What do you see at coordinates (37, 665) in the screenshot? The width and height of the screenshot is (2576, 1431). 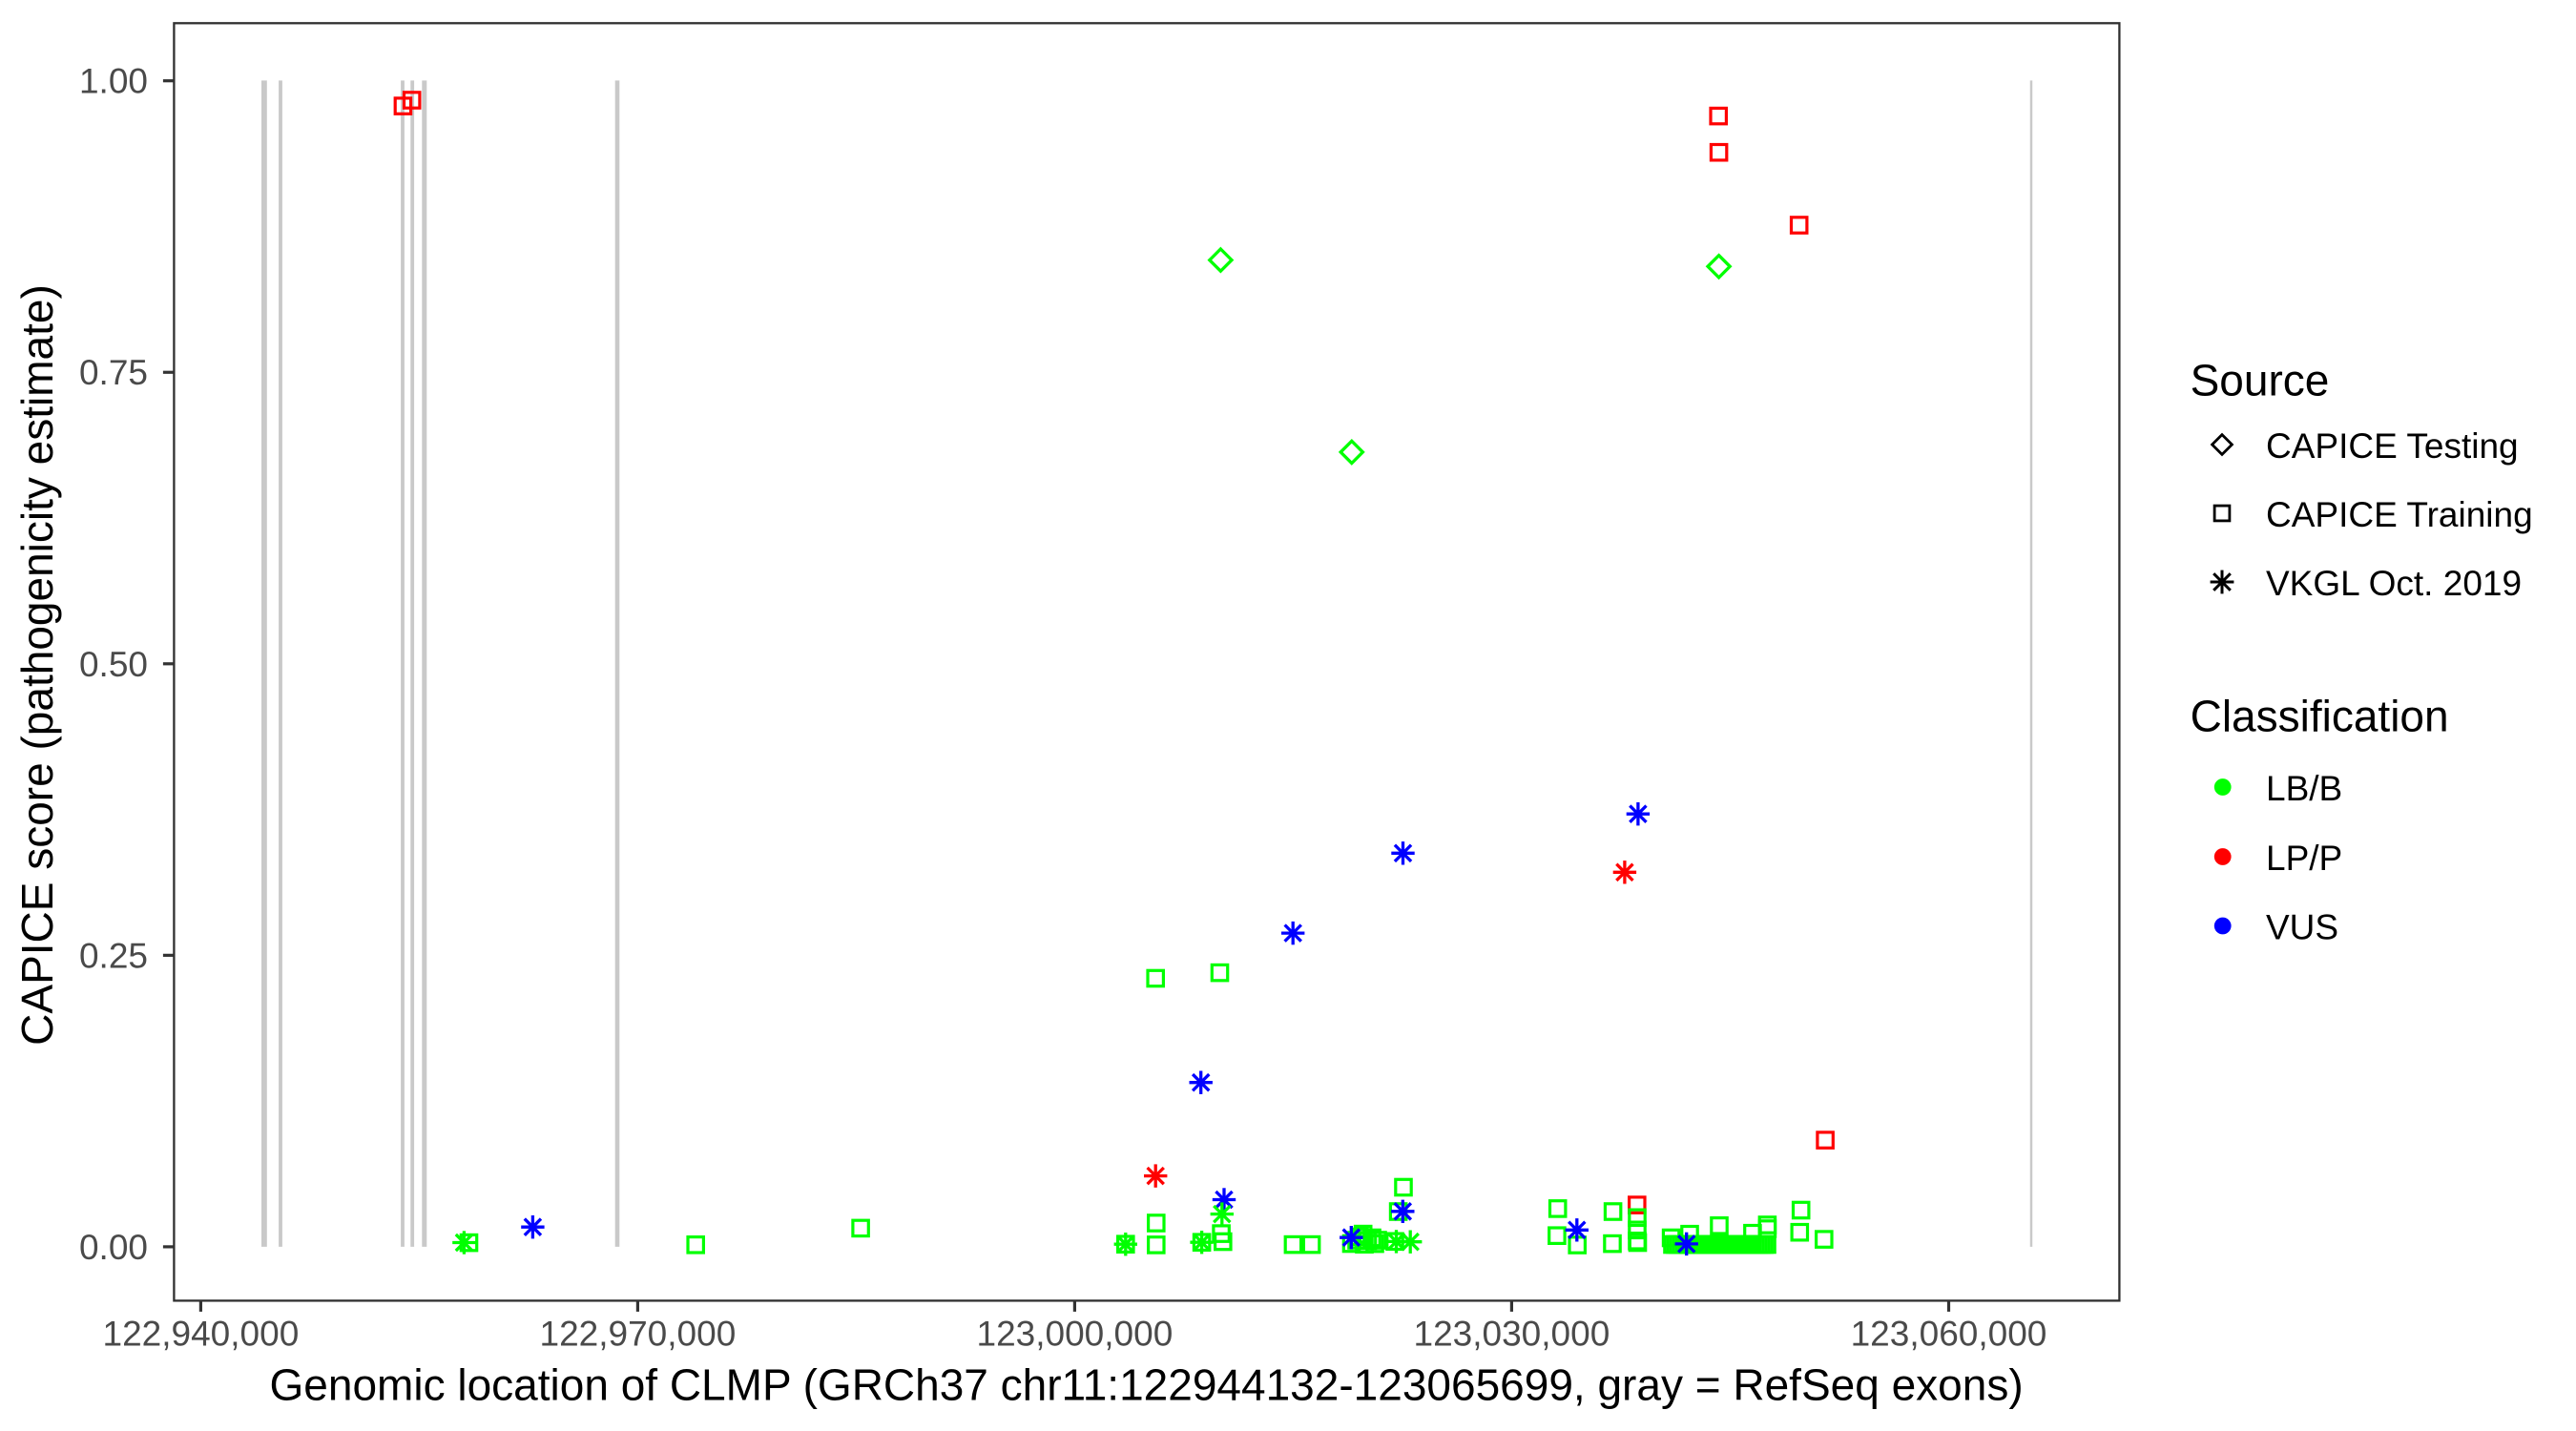 I see `svg-text:CAPICE score (pathogenicity es: CAPICE score (pathogenicity estimate)` at bounding box center [37, 665].